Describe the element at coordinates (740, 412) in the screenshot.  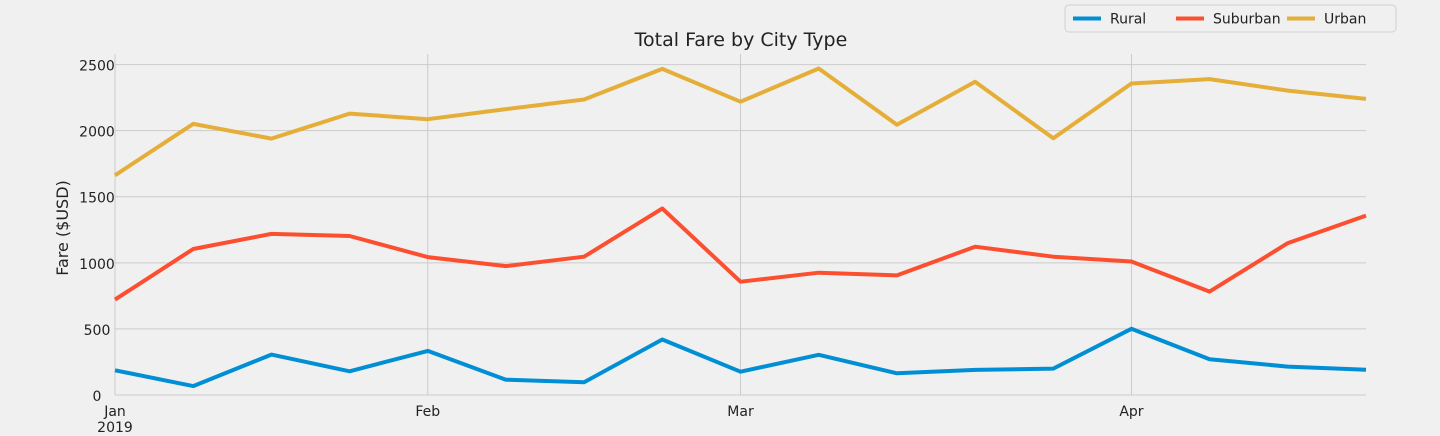
I see `x-tick-label: Mar` at that location.